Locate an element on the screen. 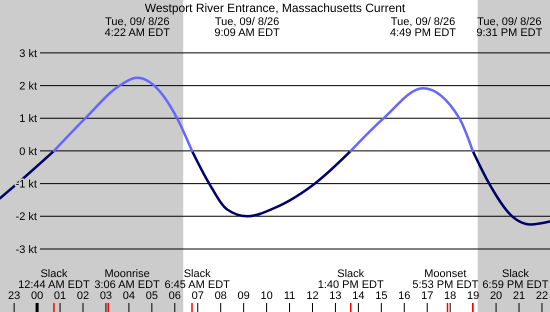  x-tick-label: 07 is located at coordinates (198, 296).